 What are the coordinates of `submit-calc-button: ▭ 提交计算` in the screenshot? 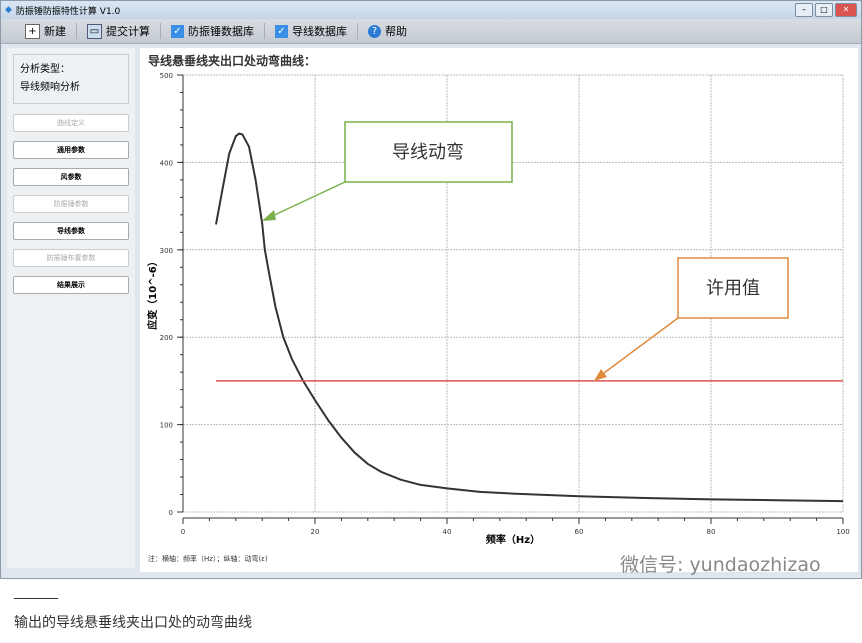 It's located at (119, 31).